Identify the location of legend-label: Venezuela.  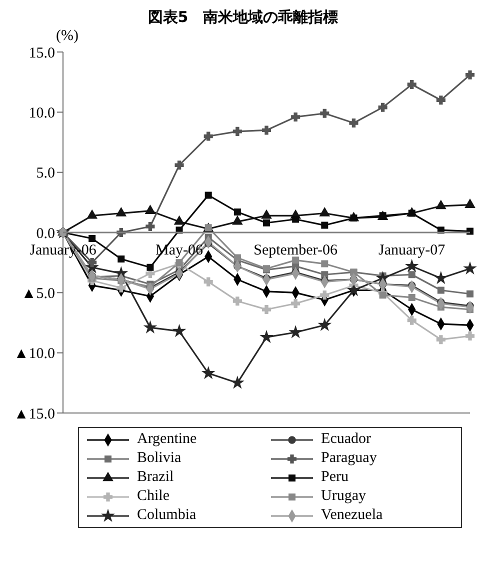
(352, 515).